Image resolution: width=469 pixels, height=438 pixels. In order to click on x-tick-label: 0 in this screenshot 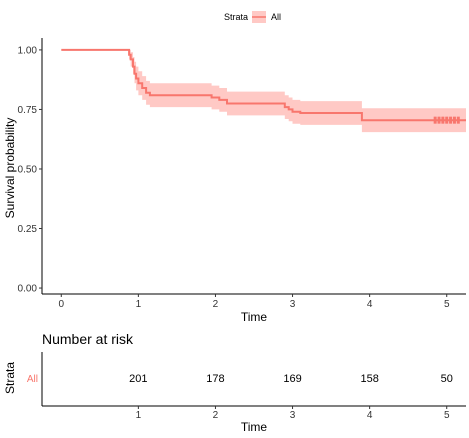, I will do `click(61, 304)`.